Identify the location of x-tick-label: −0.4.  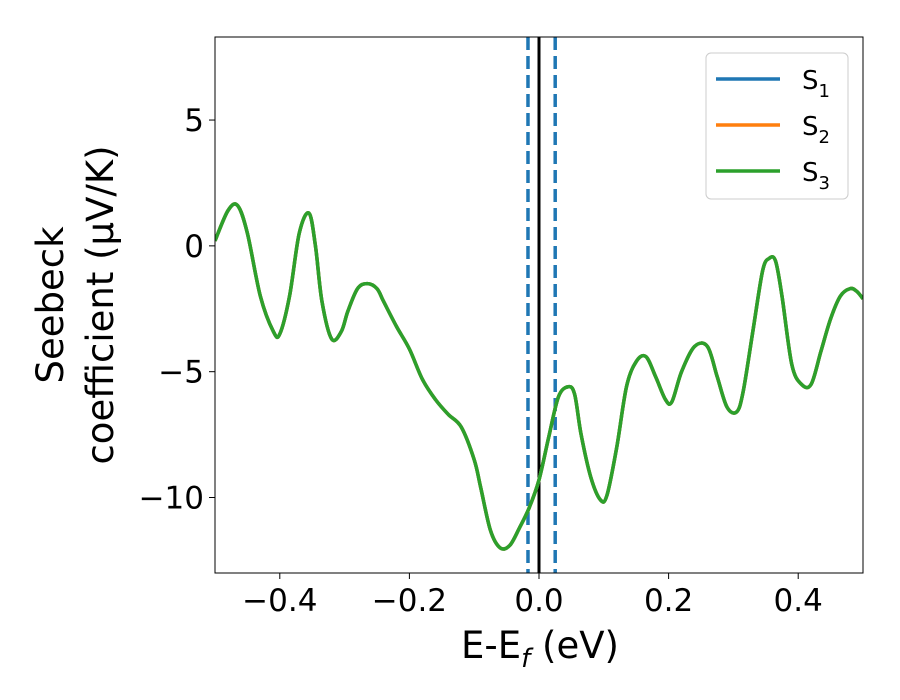
(279, 601).